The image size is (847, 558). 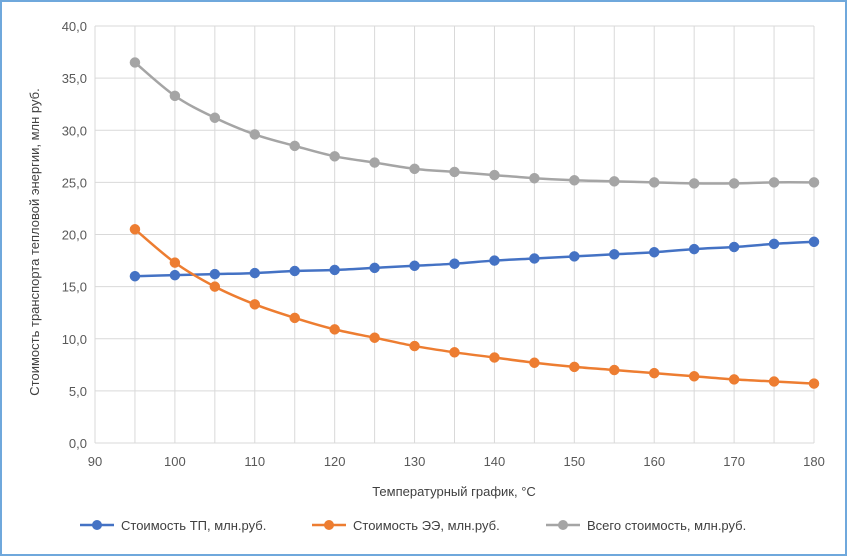 What do you see at coordinates (426, 525) in the screenshot?
I see `legend-label-1: Стоимость ЭЭ, млн.руб.` at bounding box center [426, 525].